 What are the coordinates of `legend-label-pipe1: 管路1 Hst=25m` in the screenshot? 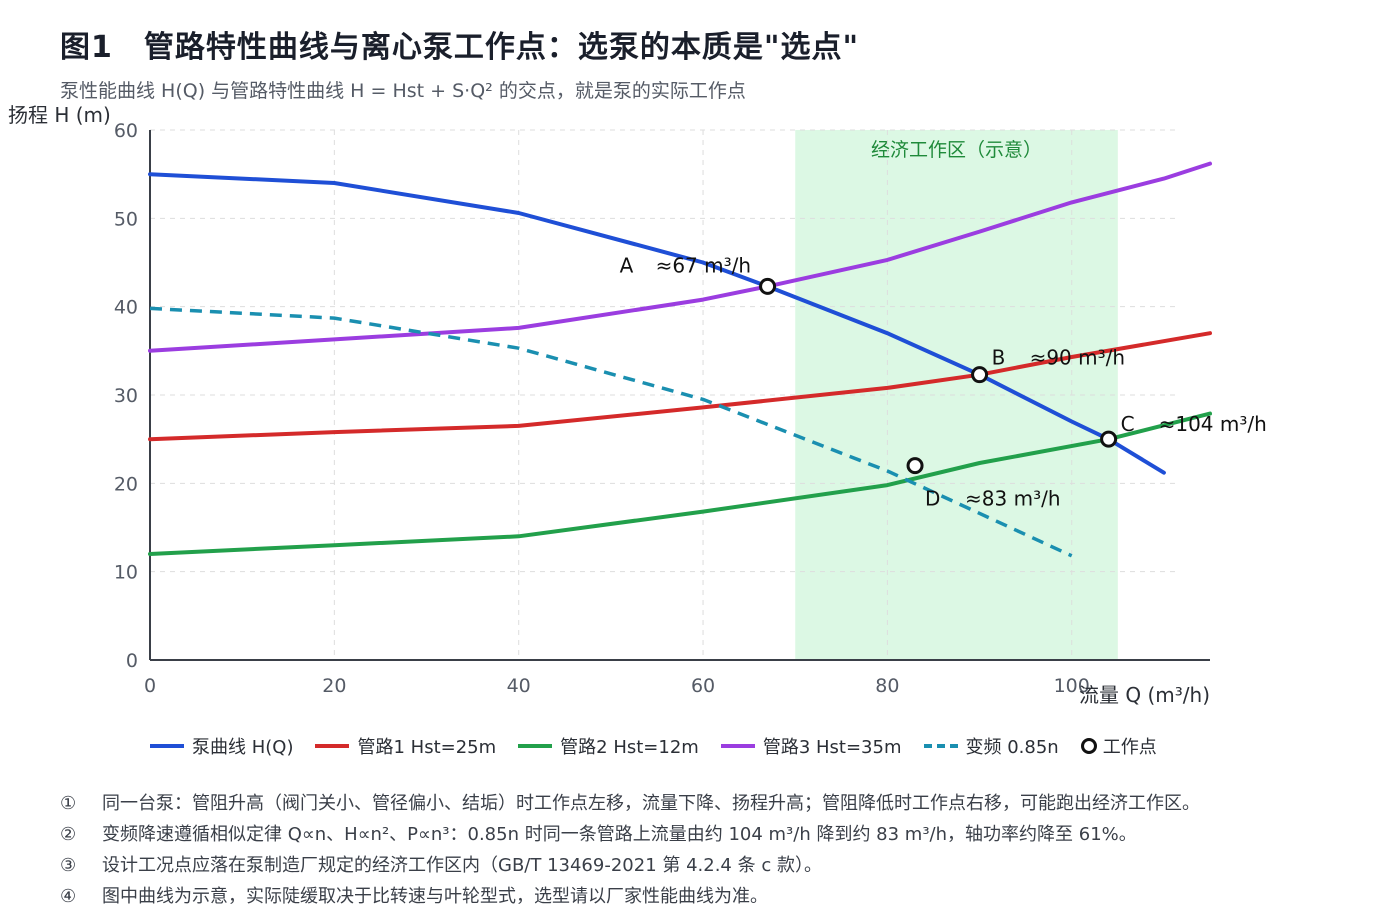 It's located at (427, 747).